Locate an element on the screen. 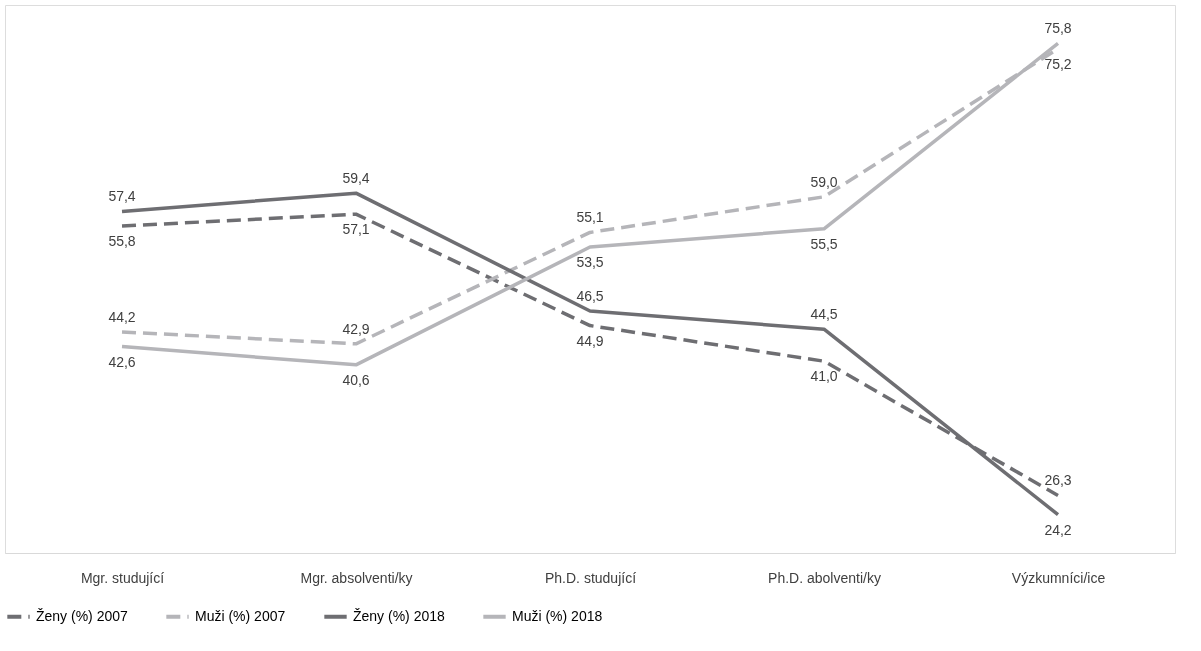 This screenshot has width=1201, height=651. x-tick-label: Ph.D. abolventi/ky is located at coordinates (824, 577).